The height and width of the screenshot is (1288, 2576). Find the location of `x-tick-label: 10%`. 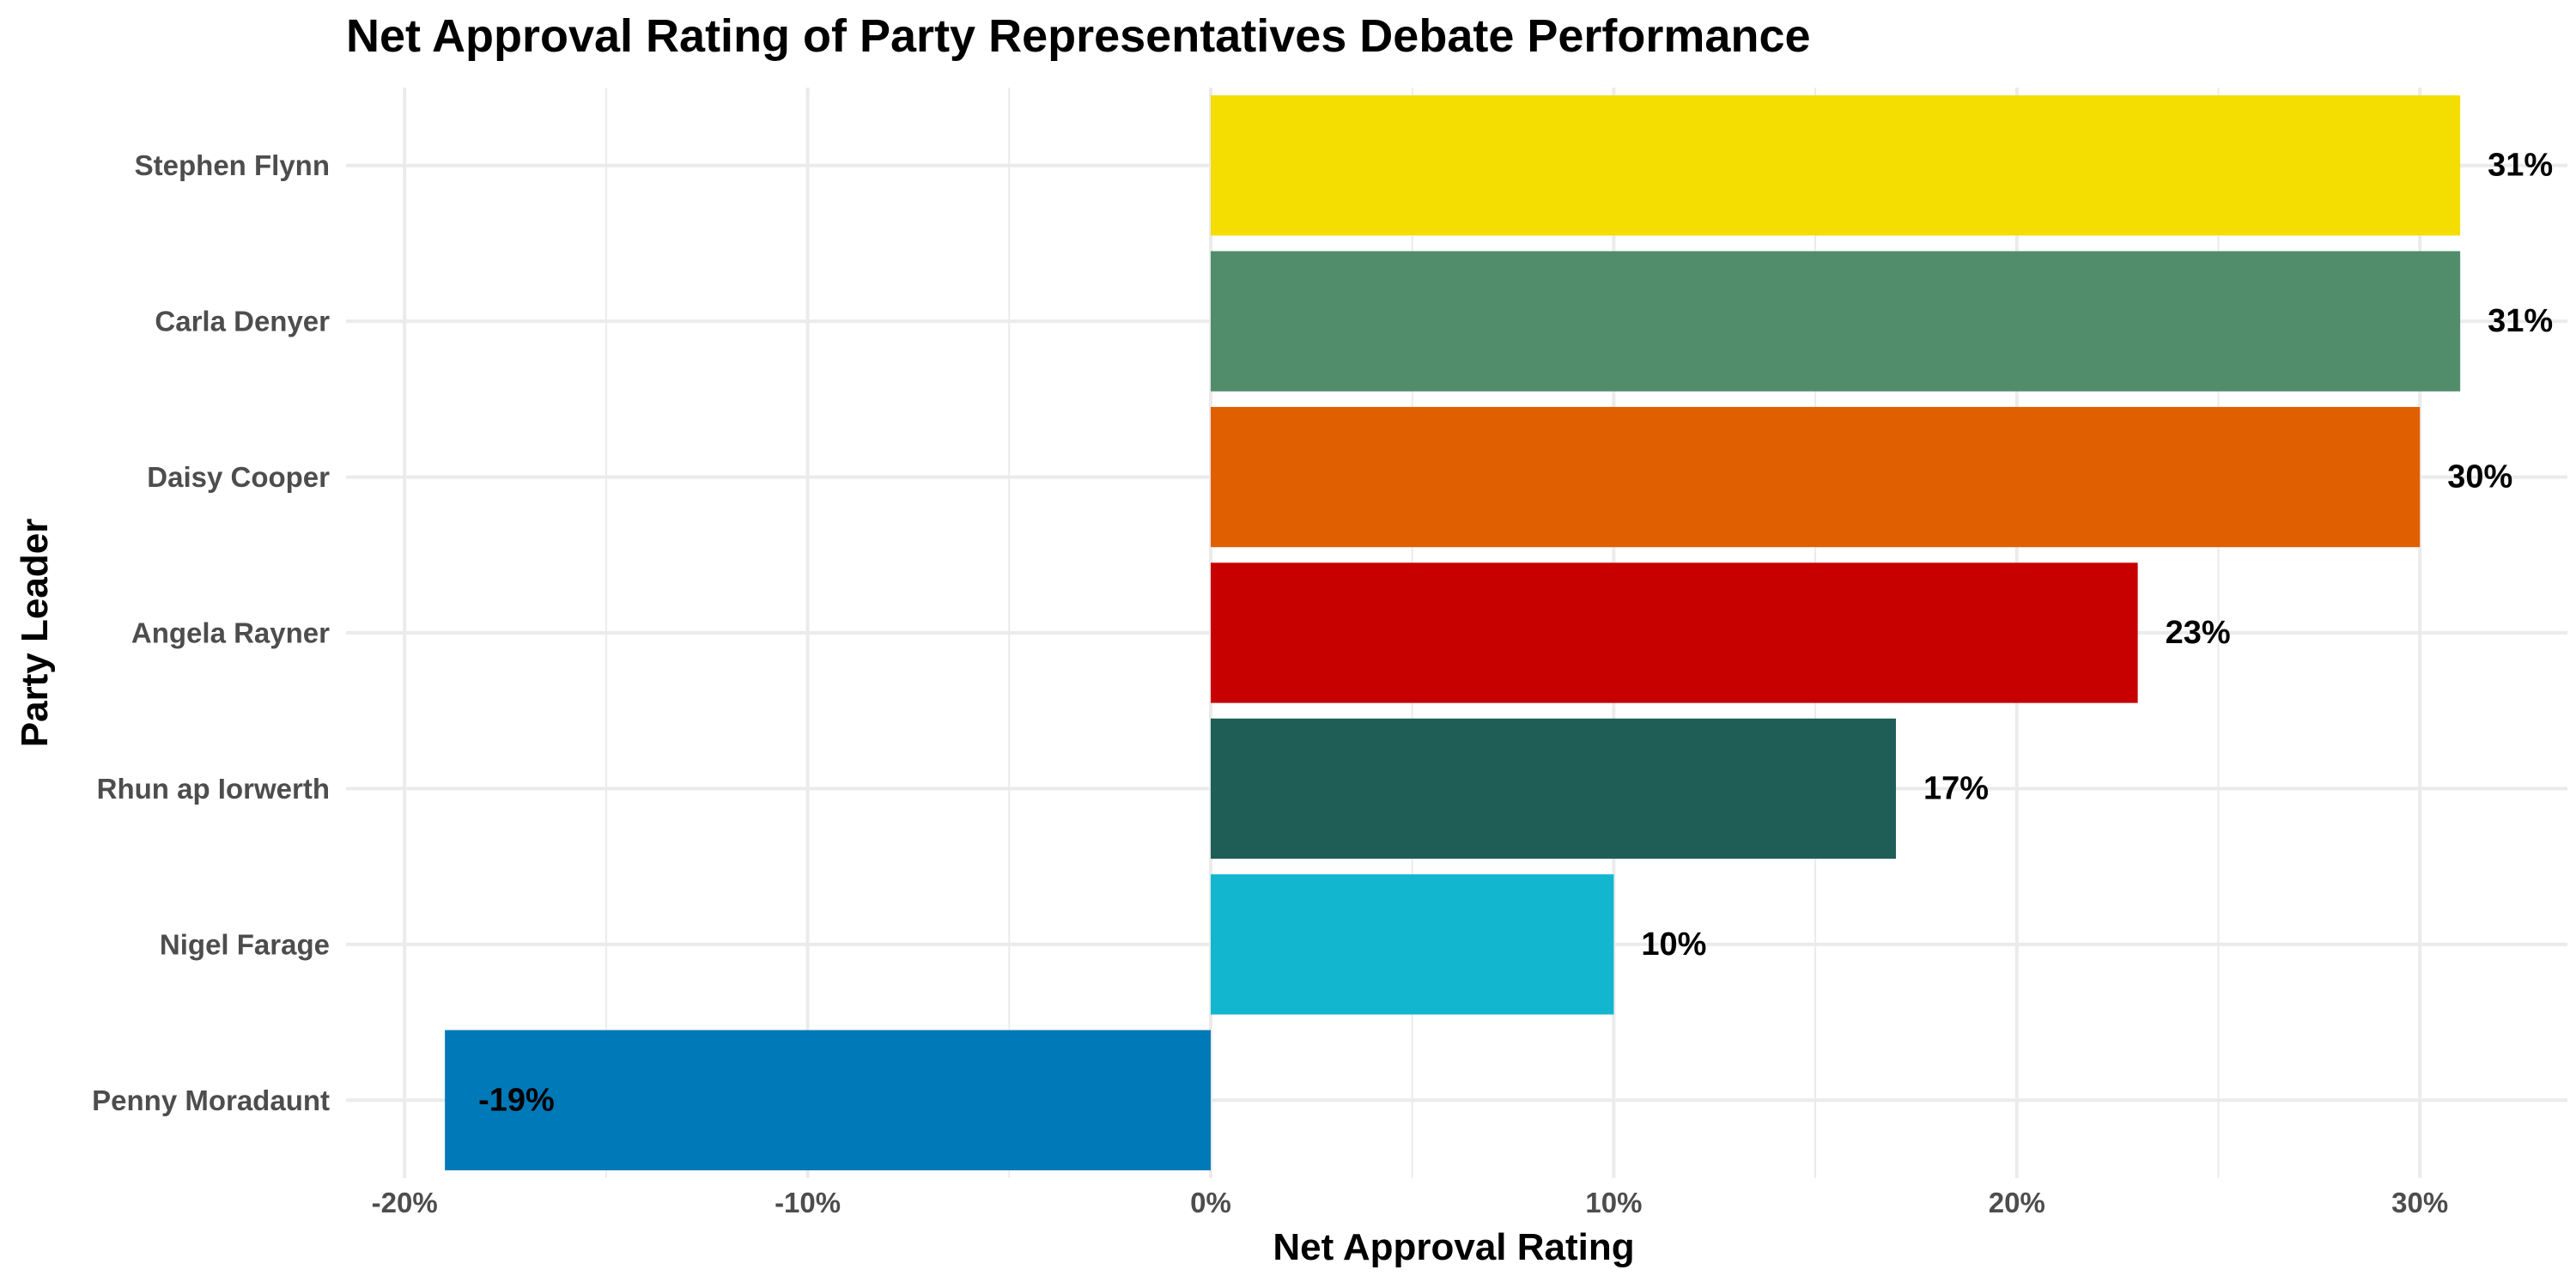

x-tick-label: 10% is located at coordinates (1613, 1202).